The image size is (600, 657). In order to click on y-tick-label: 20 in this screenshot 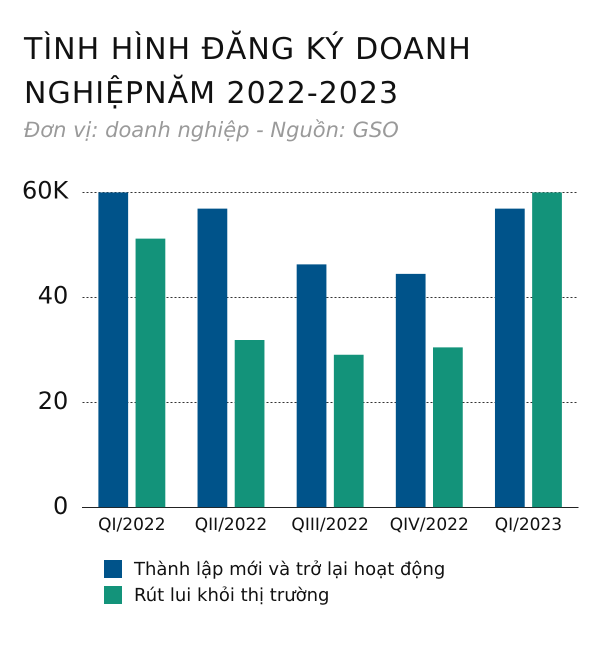, I will do `click(53, 400)`.